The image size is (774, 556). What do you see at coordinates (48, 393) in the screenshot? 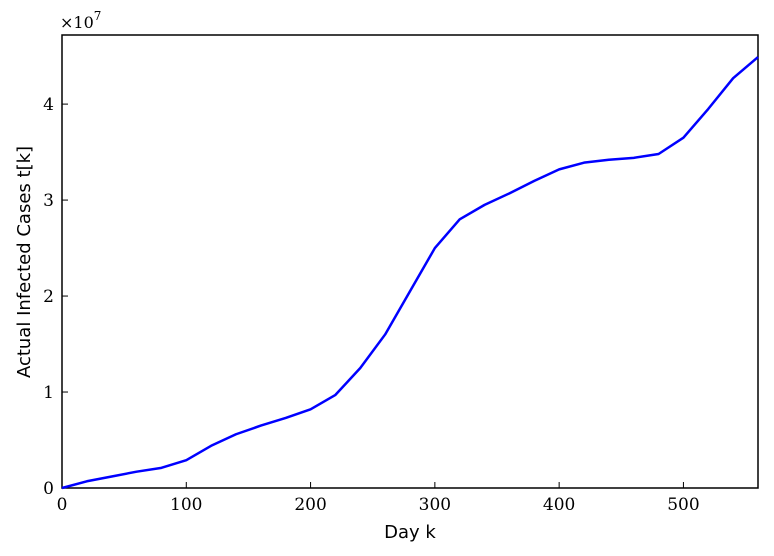
I see `y-tick-label: 1` at bounding box center [48, 393].